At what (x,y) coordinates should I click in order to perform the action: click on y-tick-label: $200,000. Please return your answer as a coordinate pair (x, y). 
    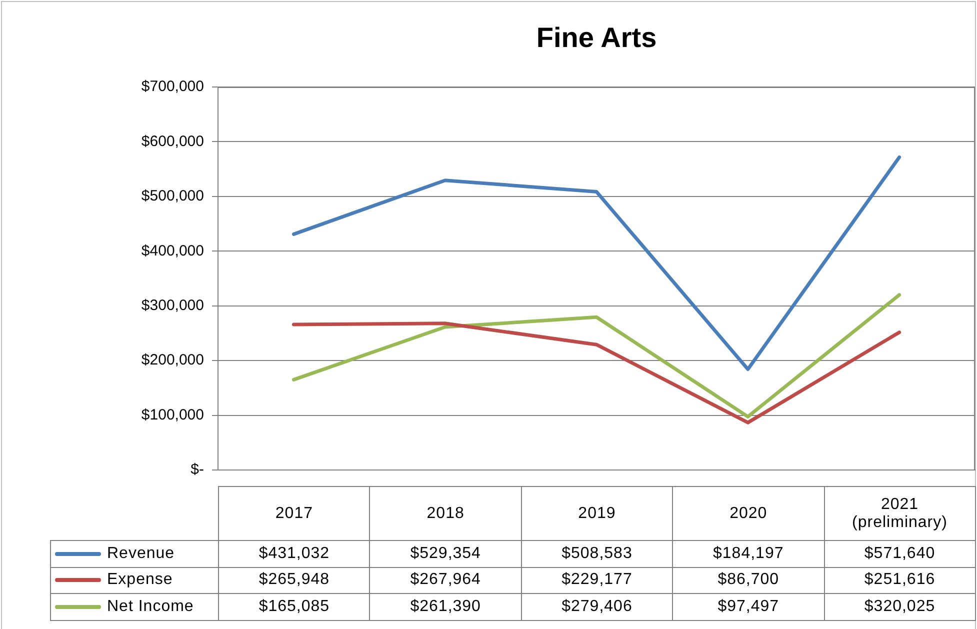
    Looking at the image, I should click on (172, 360).